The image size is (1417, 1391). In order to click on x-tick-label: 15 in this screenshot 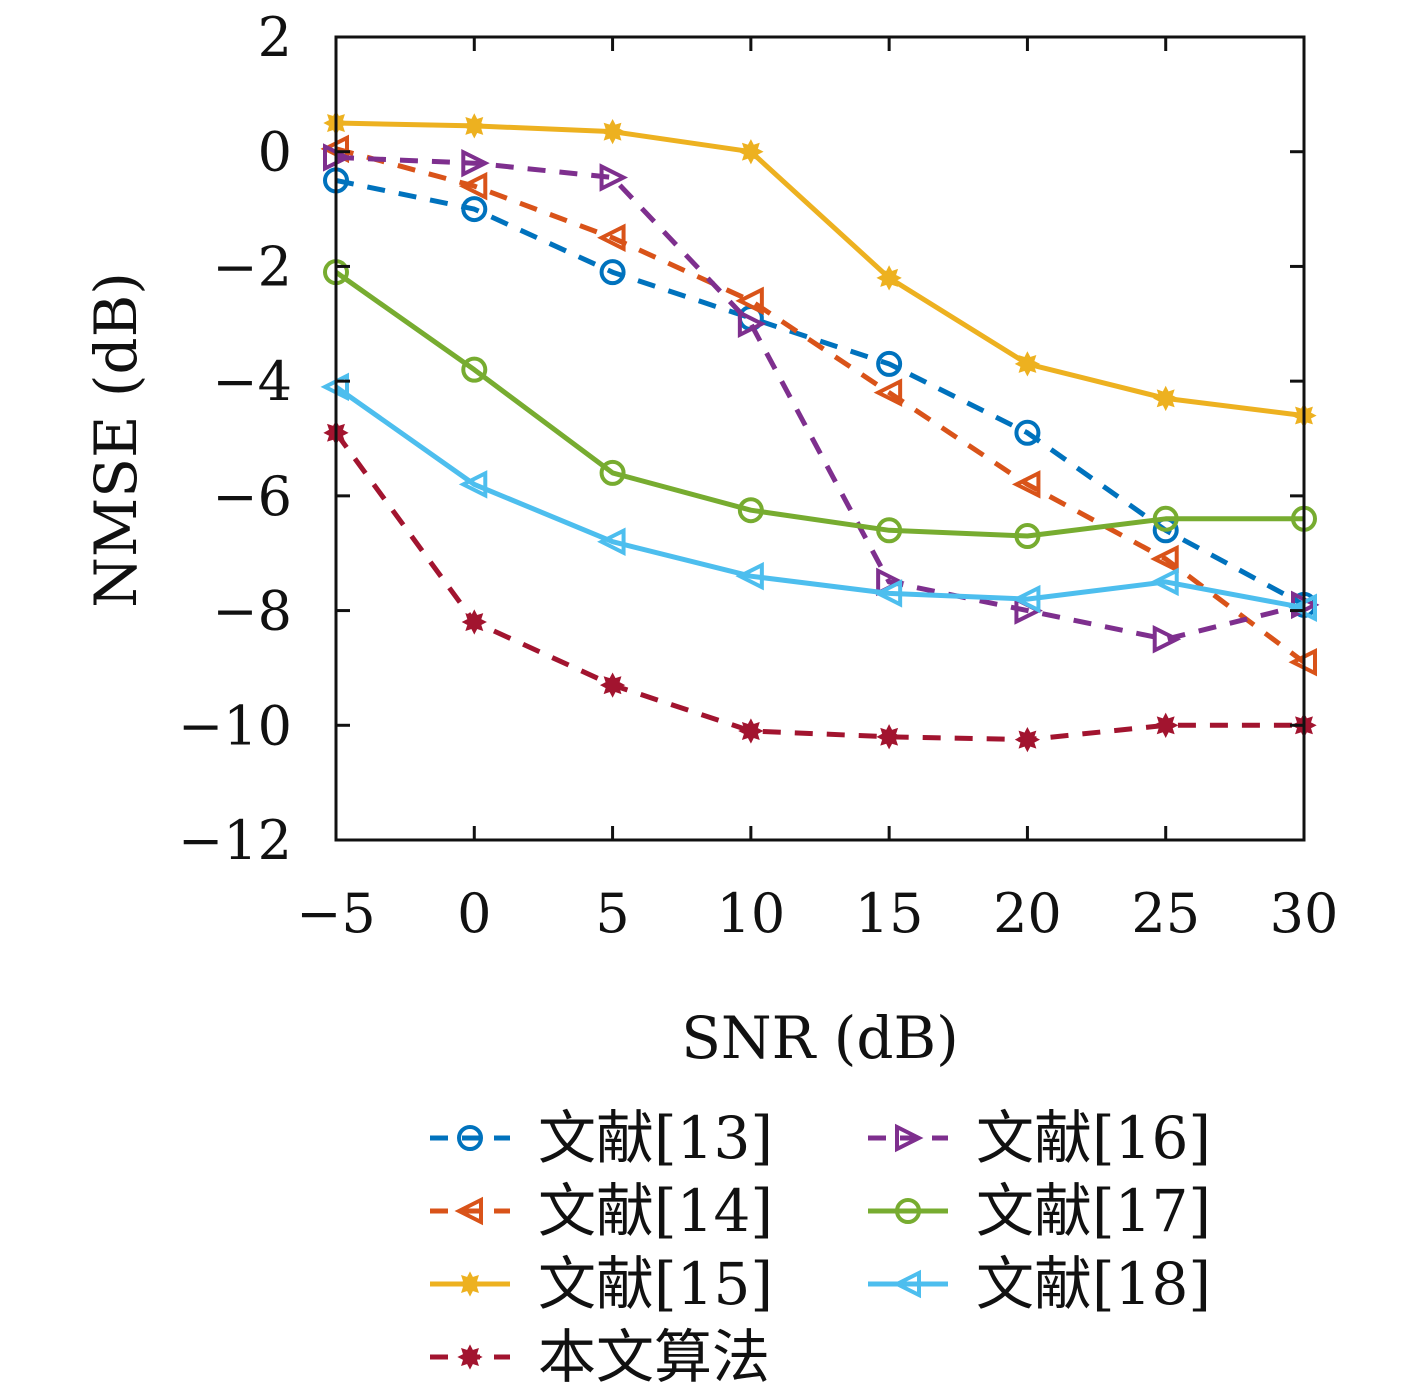, I will do `click(889, 913)`.